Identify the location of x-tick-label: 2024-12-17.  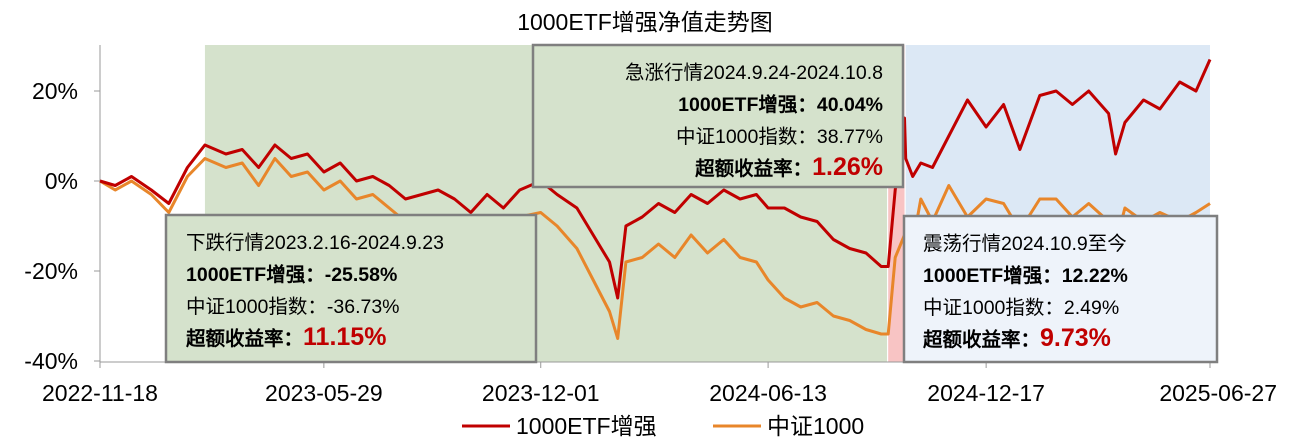
(986, 393).